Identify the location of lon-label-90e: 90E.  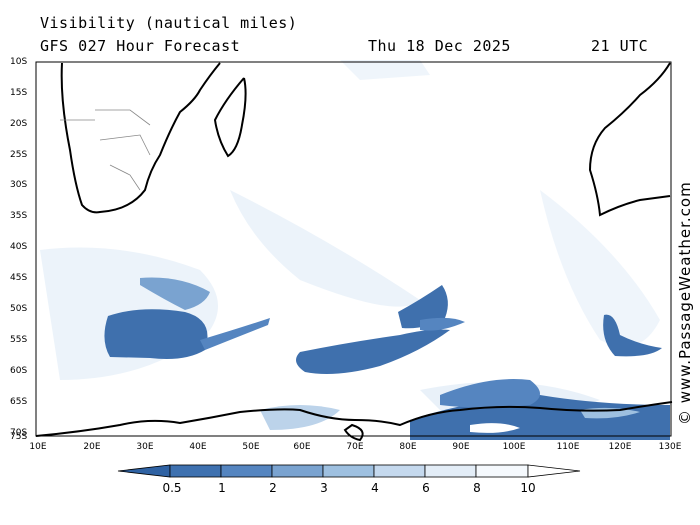
(460, 447).